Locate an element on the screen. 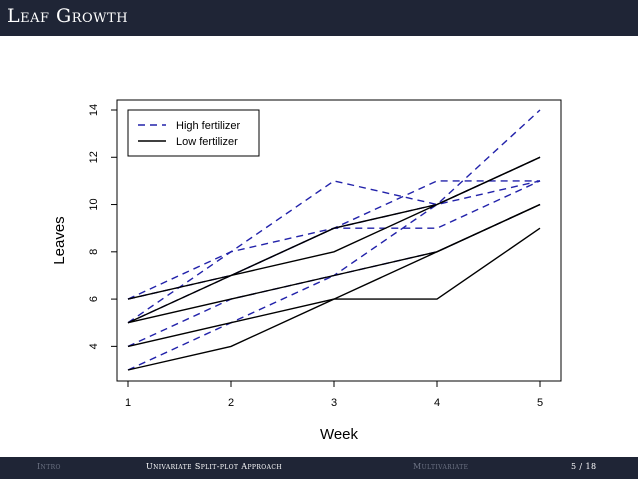 The height and width of the screenshot is (479, 638). slide-title-bar: Leaf Growth is located at coordinates (319, 18).